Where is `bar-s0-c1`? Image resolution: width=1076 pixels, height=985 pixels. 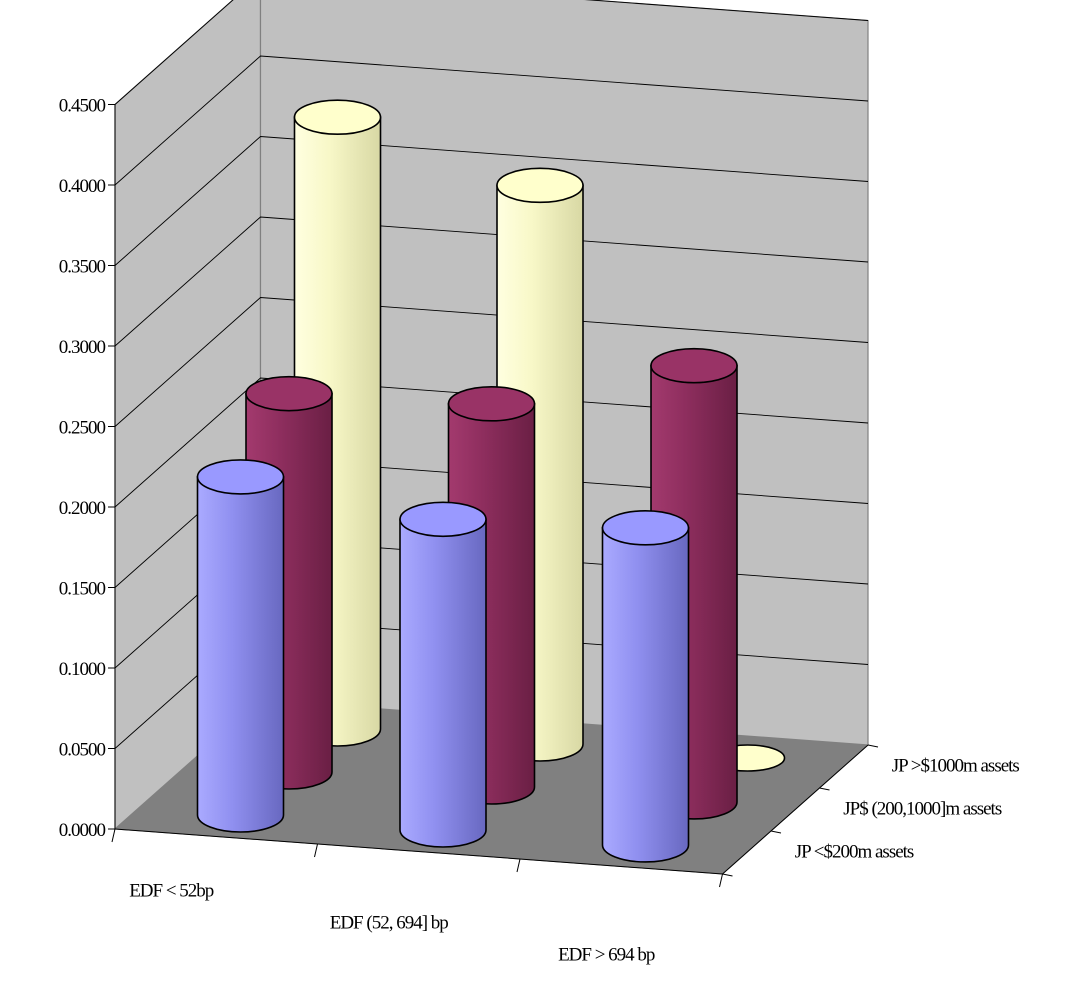 bar-s0-c1 is located at coordinates (443, 674).